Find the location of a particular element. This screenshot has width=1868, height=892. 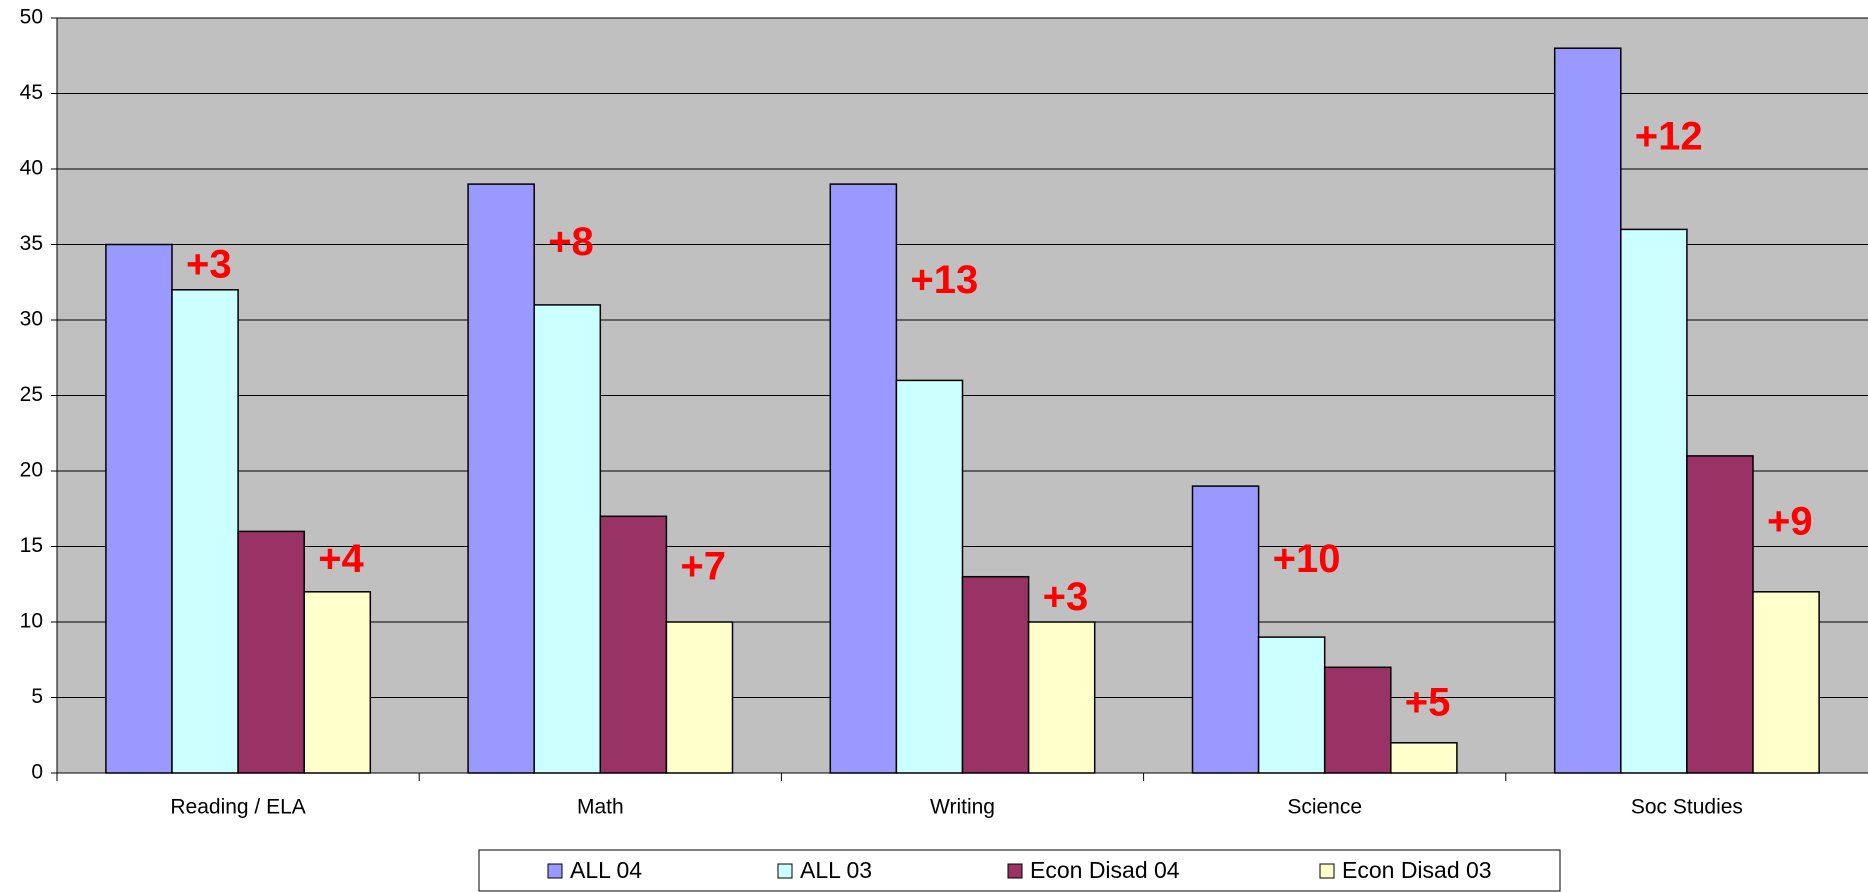

y-tick-label: 30 is located at coordinates (31, 319).